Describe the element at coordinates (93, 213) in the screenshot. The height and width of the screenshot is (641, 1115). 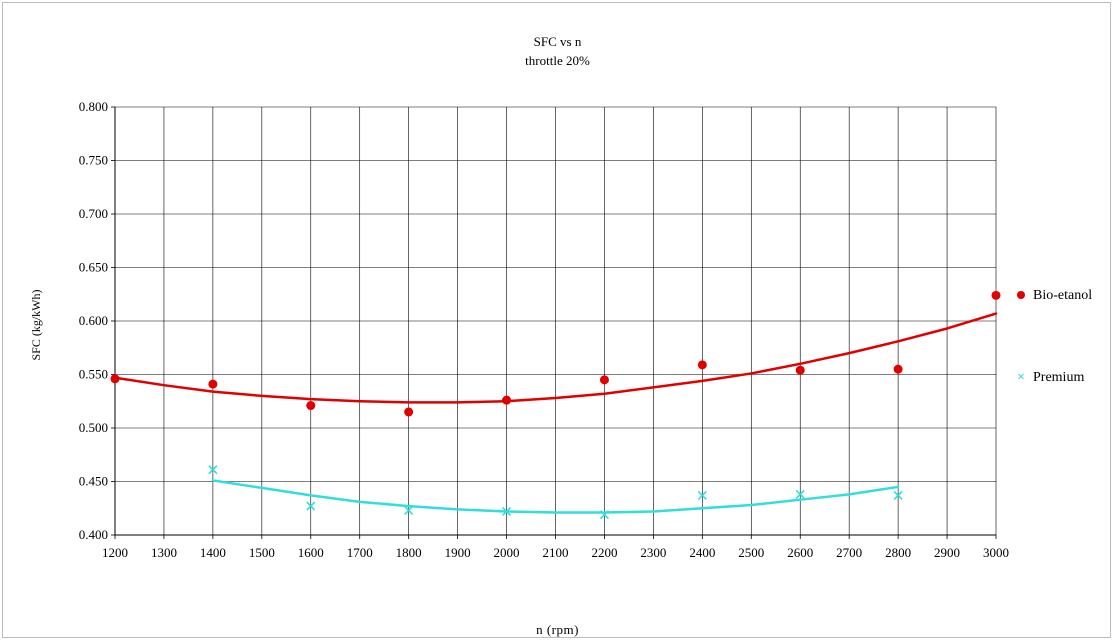
I see `y-tick-label: 0.700` at that location.